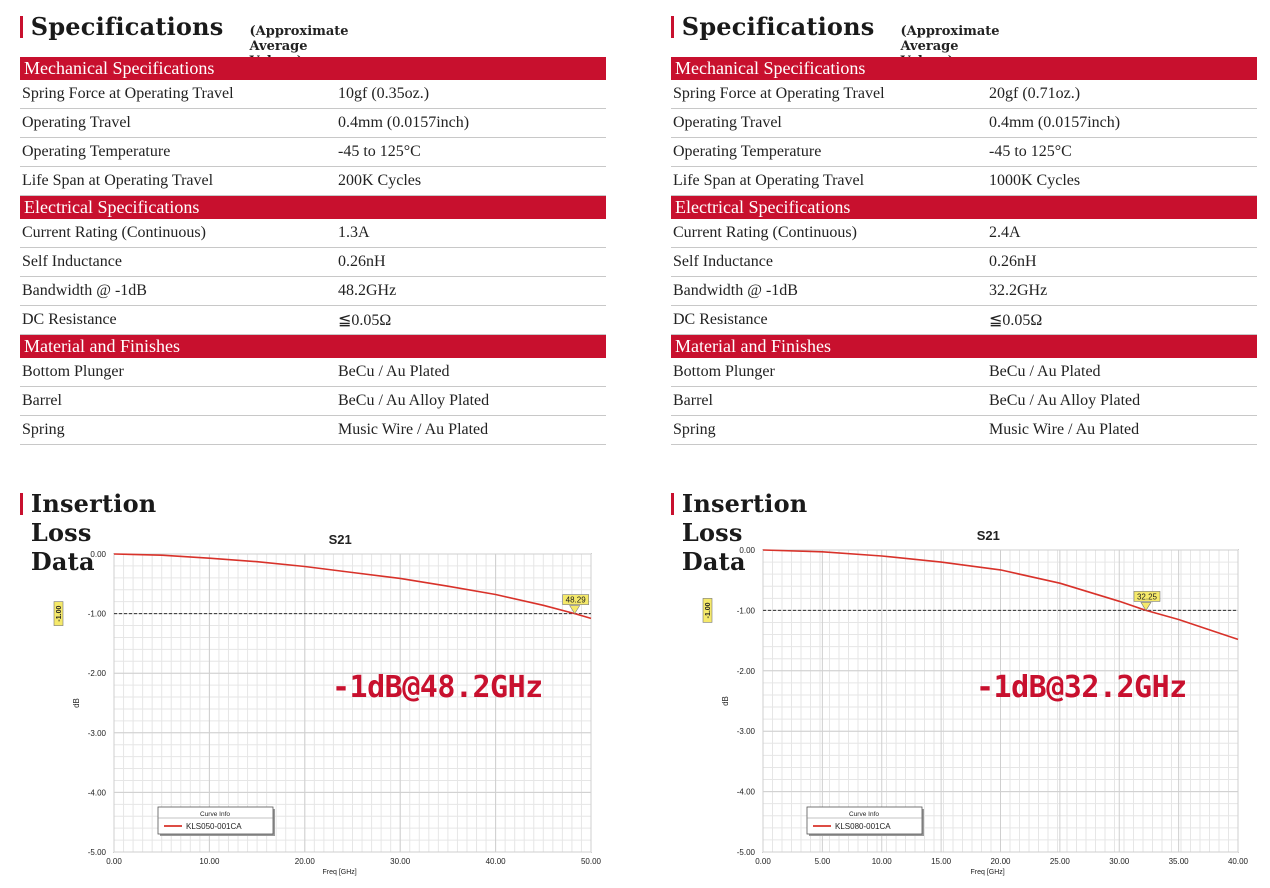 Image resolution: width=1270 pixels, height=888 pixels. What do you see at coordinates (352, 586) in the screenshot?
I see `series-line` at bounding box center [352, 586].